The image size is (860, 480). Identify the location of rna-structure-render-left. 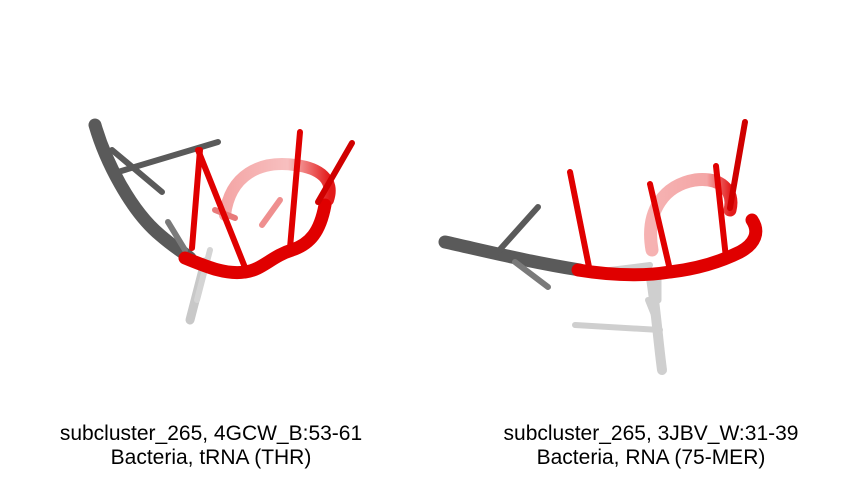
(221, 221).